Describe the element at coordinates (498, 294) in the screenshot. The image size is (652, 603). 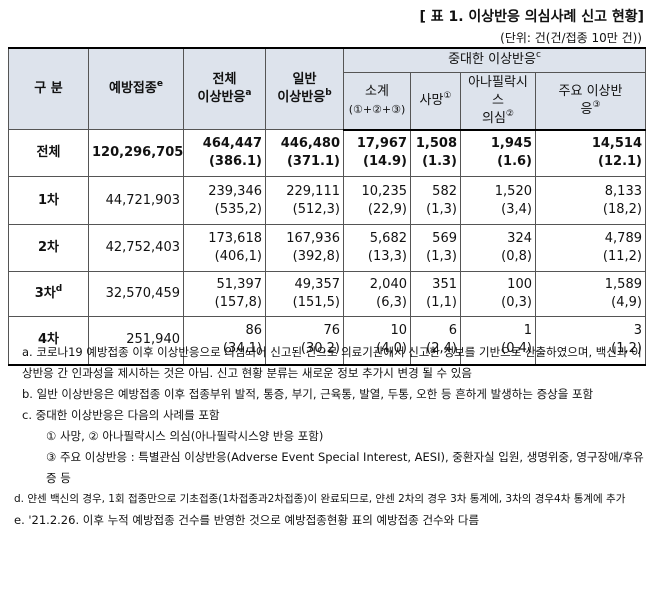
I see `cell: 100 (0,3)` at that location.